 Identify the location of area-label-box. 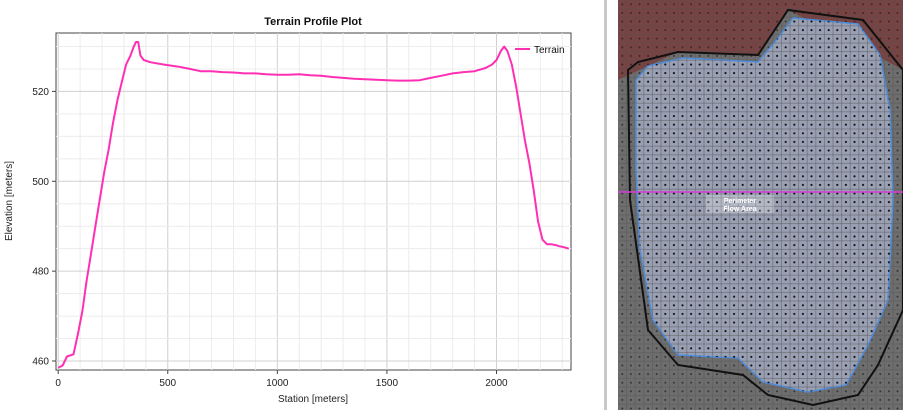
(740, 204).